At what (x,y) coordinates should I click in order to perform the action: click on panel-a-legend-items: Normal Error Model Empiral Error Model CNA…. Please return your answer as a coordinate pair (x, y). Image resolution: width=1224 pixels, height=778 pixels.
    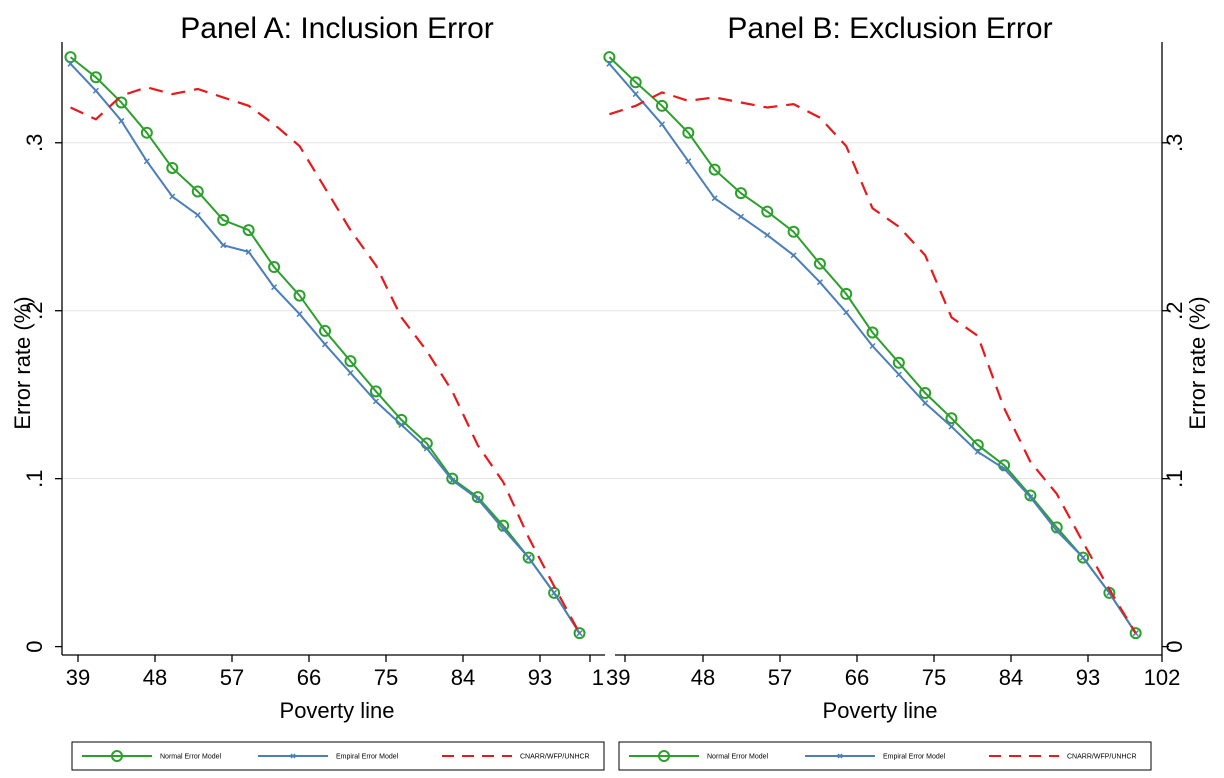
    Looking at the image, I should click on (336, 756).